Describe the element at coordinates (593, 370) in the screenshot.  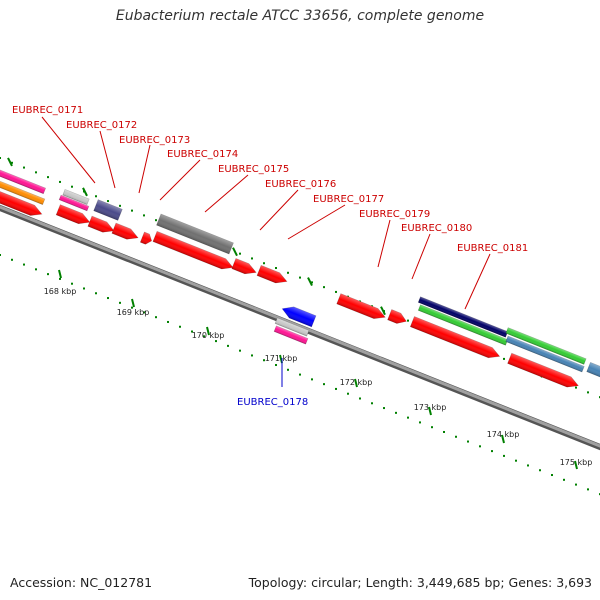
I see `hit-edge-shade` at that location.